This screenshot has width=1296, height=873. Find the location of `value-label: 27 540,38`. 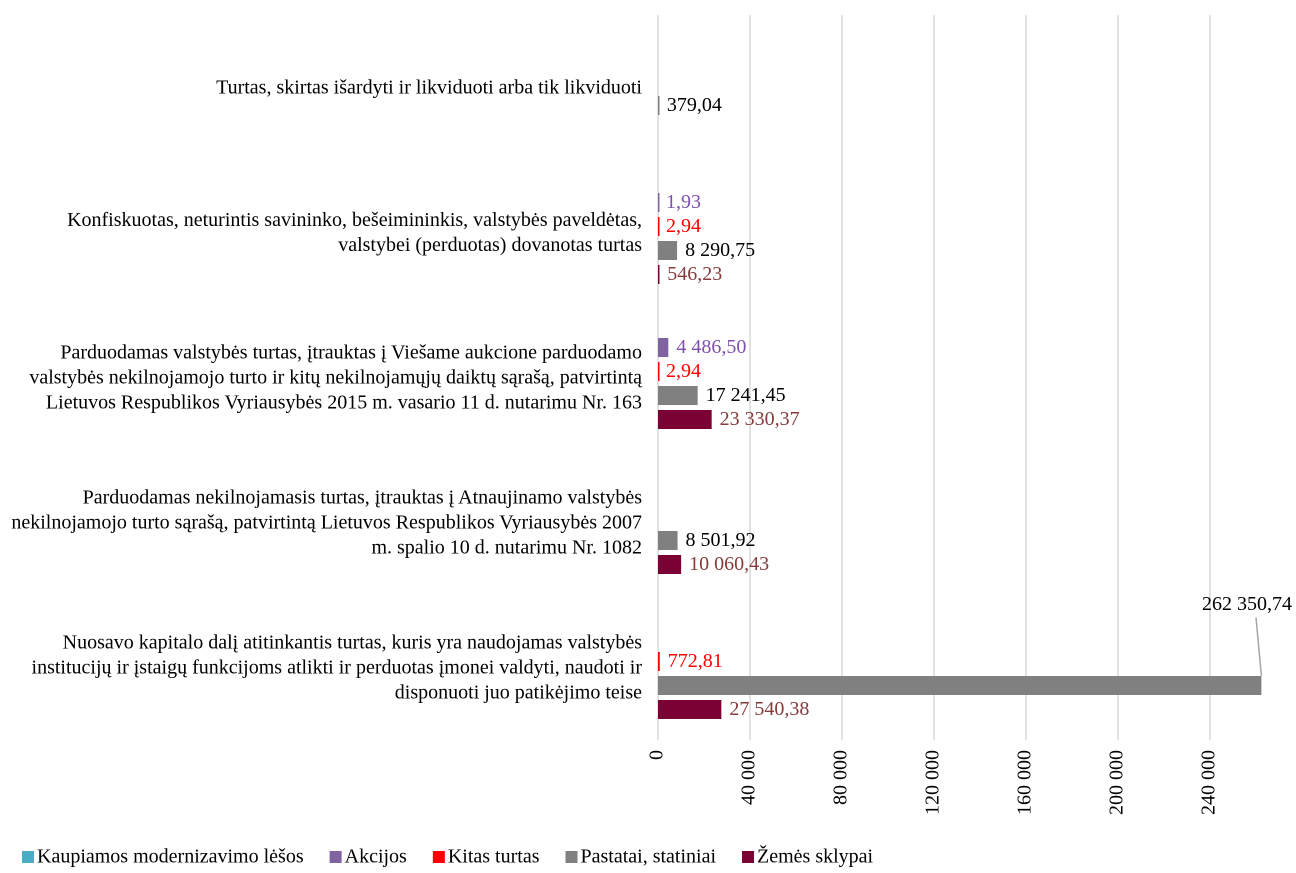

value-label: 27 540,38 is located at coordinates (769, 709).